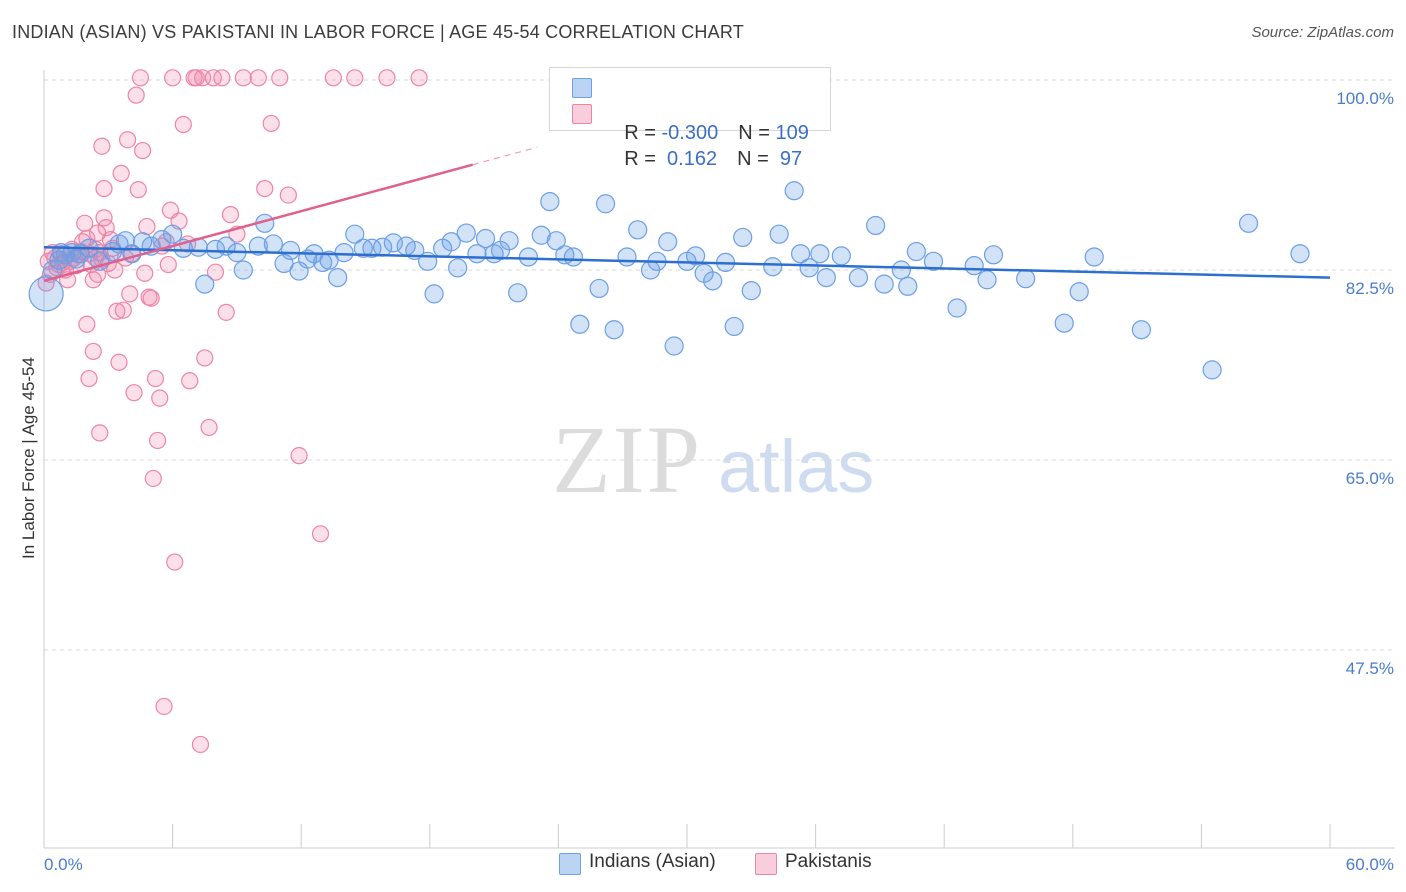  What do you see at coordinates (63, 864) in the screenshot?
I see `x-tick-label: 0.0%` at bounding box center [63, 864].